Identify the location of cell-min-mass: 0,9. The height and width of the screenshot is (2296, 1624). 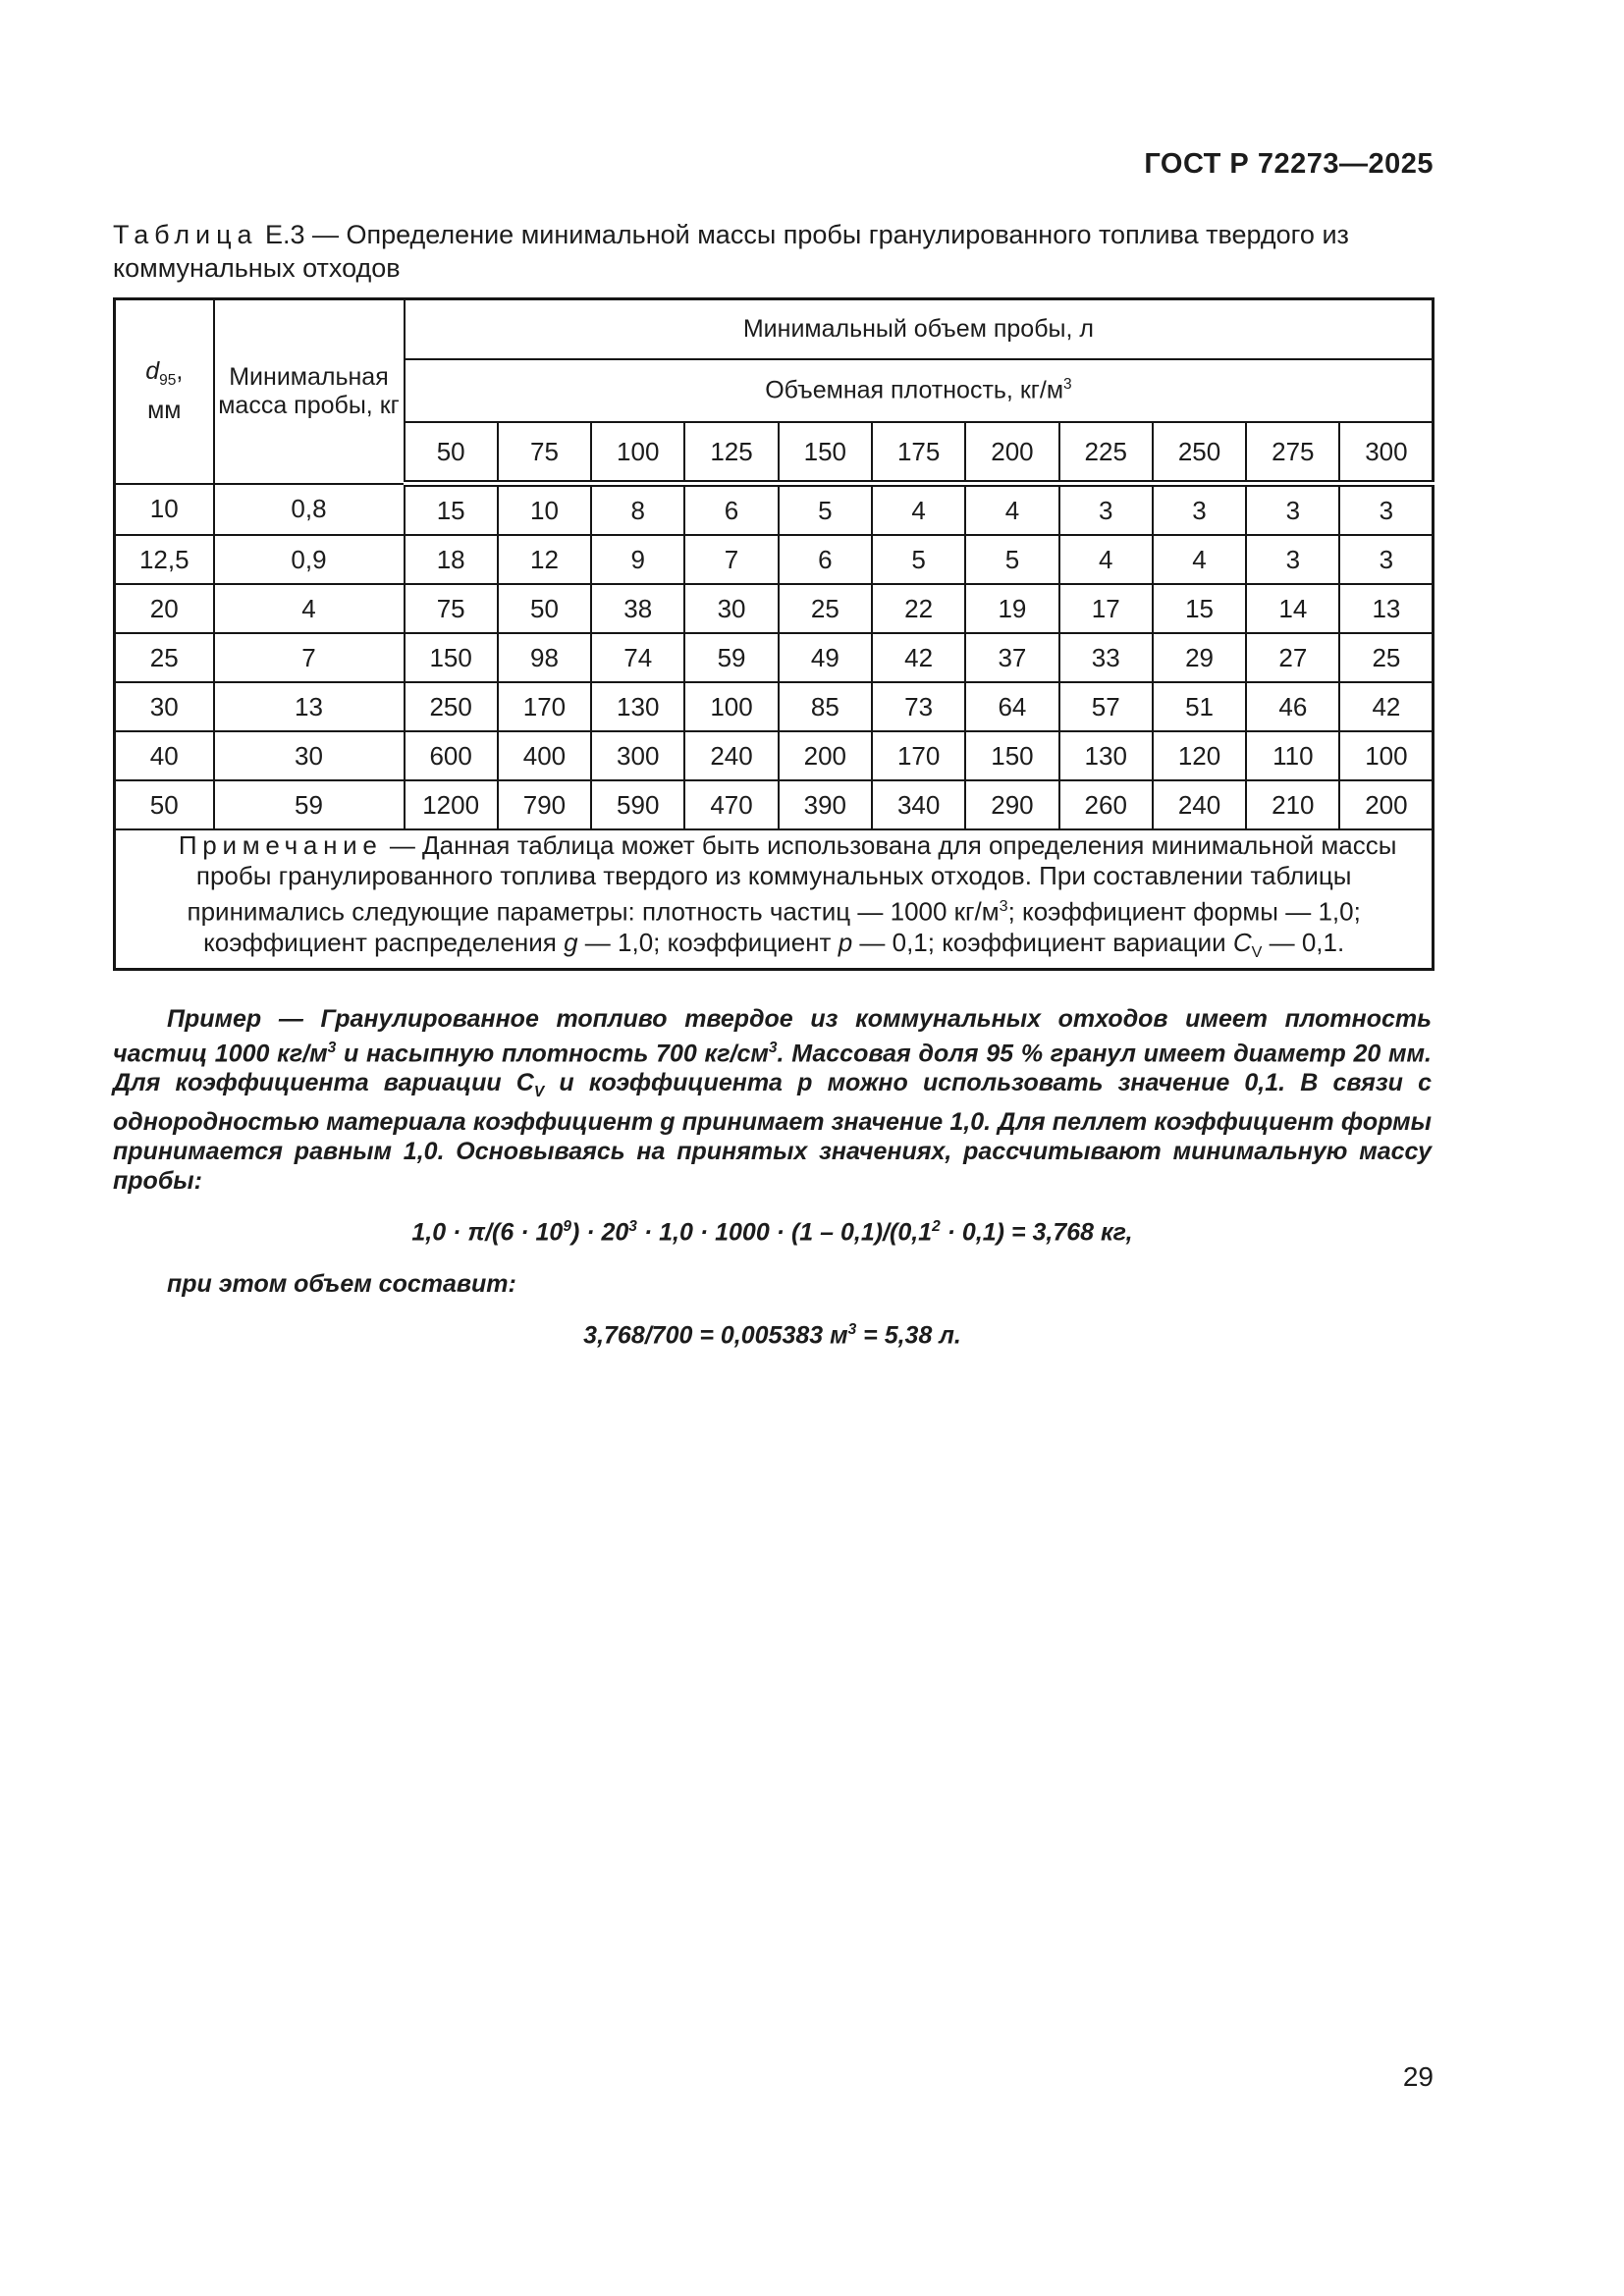
(309, 559).